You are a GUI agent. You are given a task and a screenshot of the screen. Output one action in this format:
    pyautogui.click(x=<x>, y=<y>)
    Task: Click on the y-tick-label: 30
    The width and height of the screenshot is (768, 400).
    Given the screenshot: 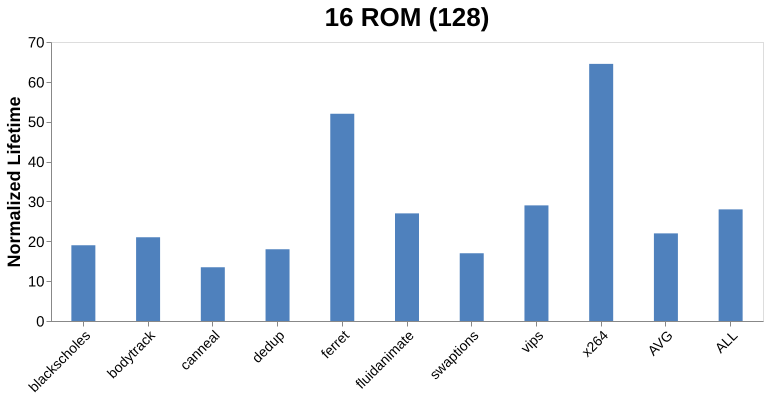 What is the action you would take?
    pyautogui.click(x=36, y=202)
    